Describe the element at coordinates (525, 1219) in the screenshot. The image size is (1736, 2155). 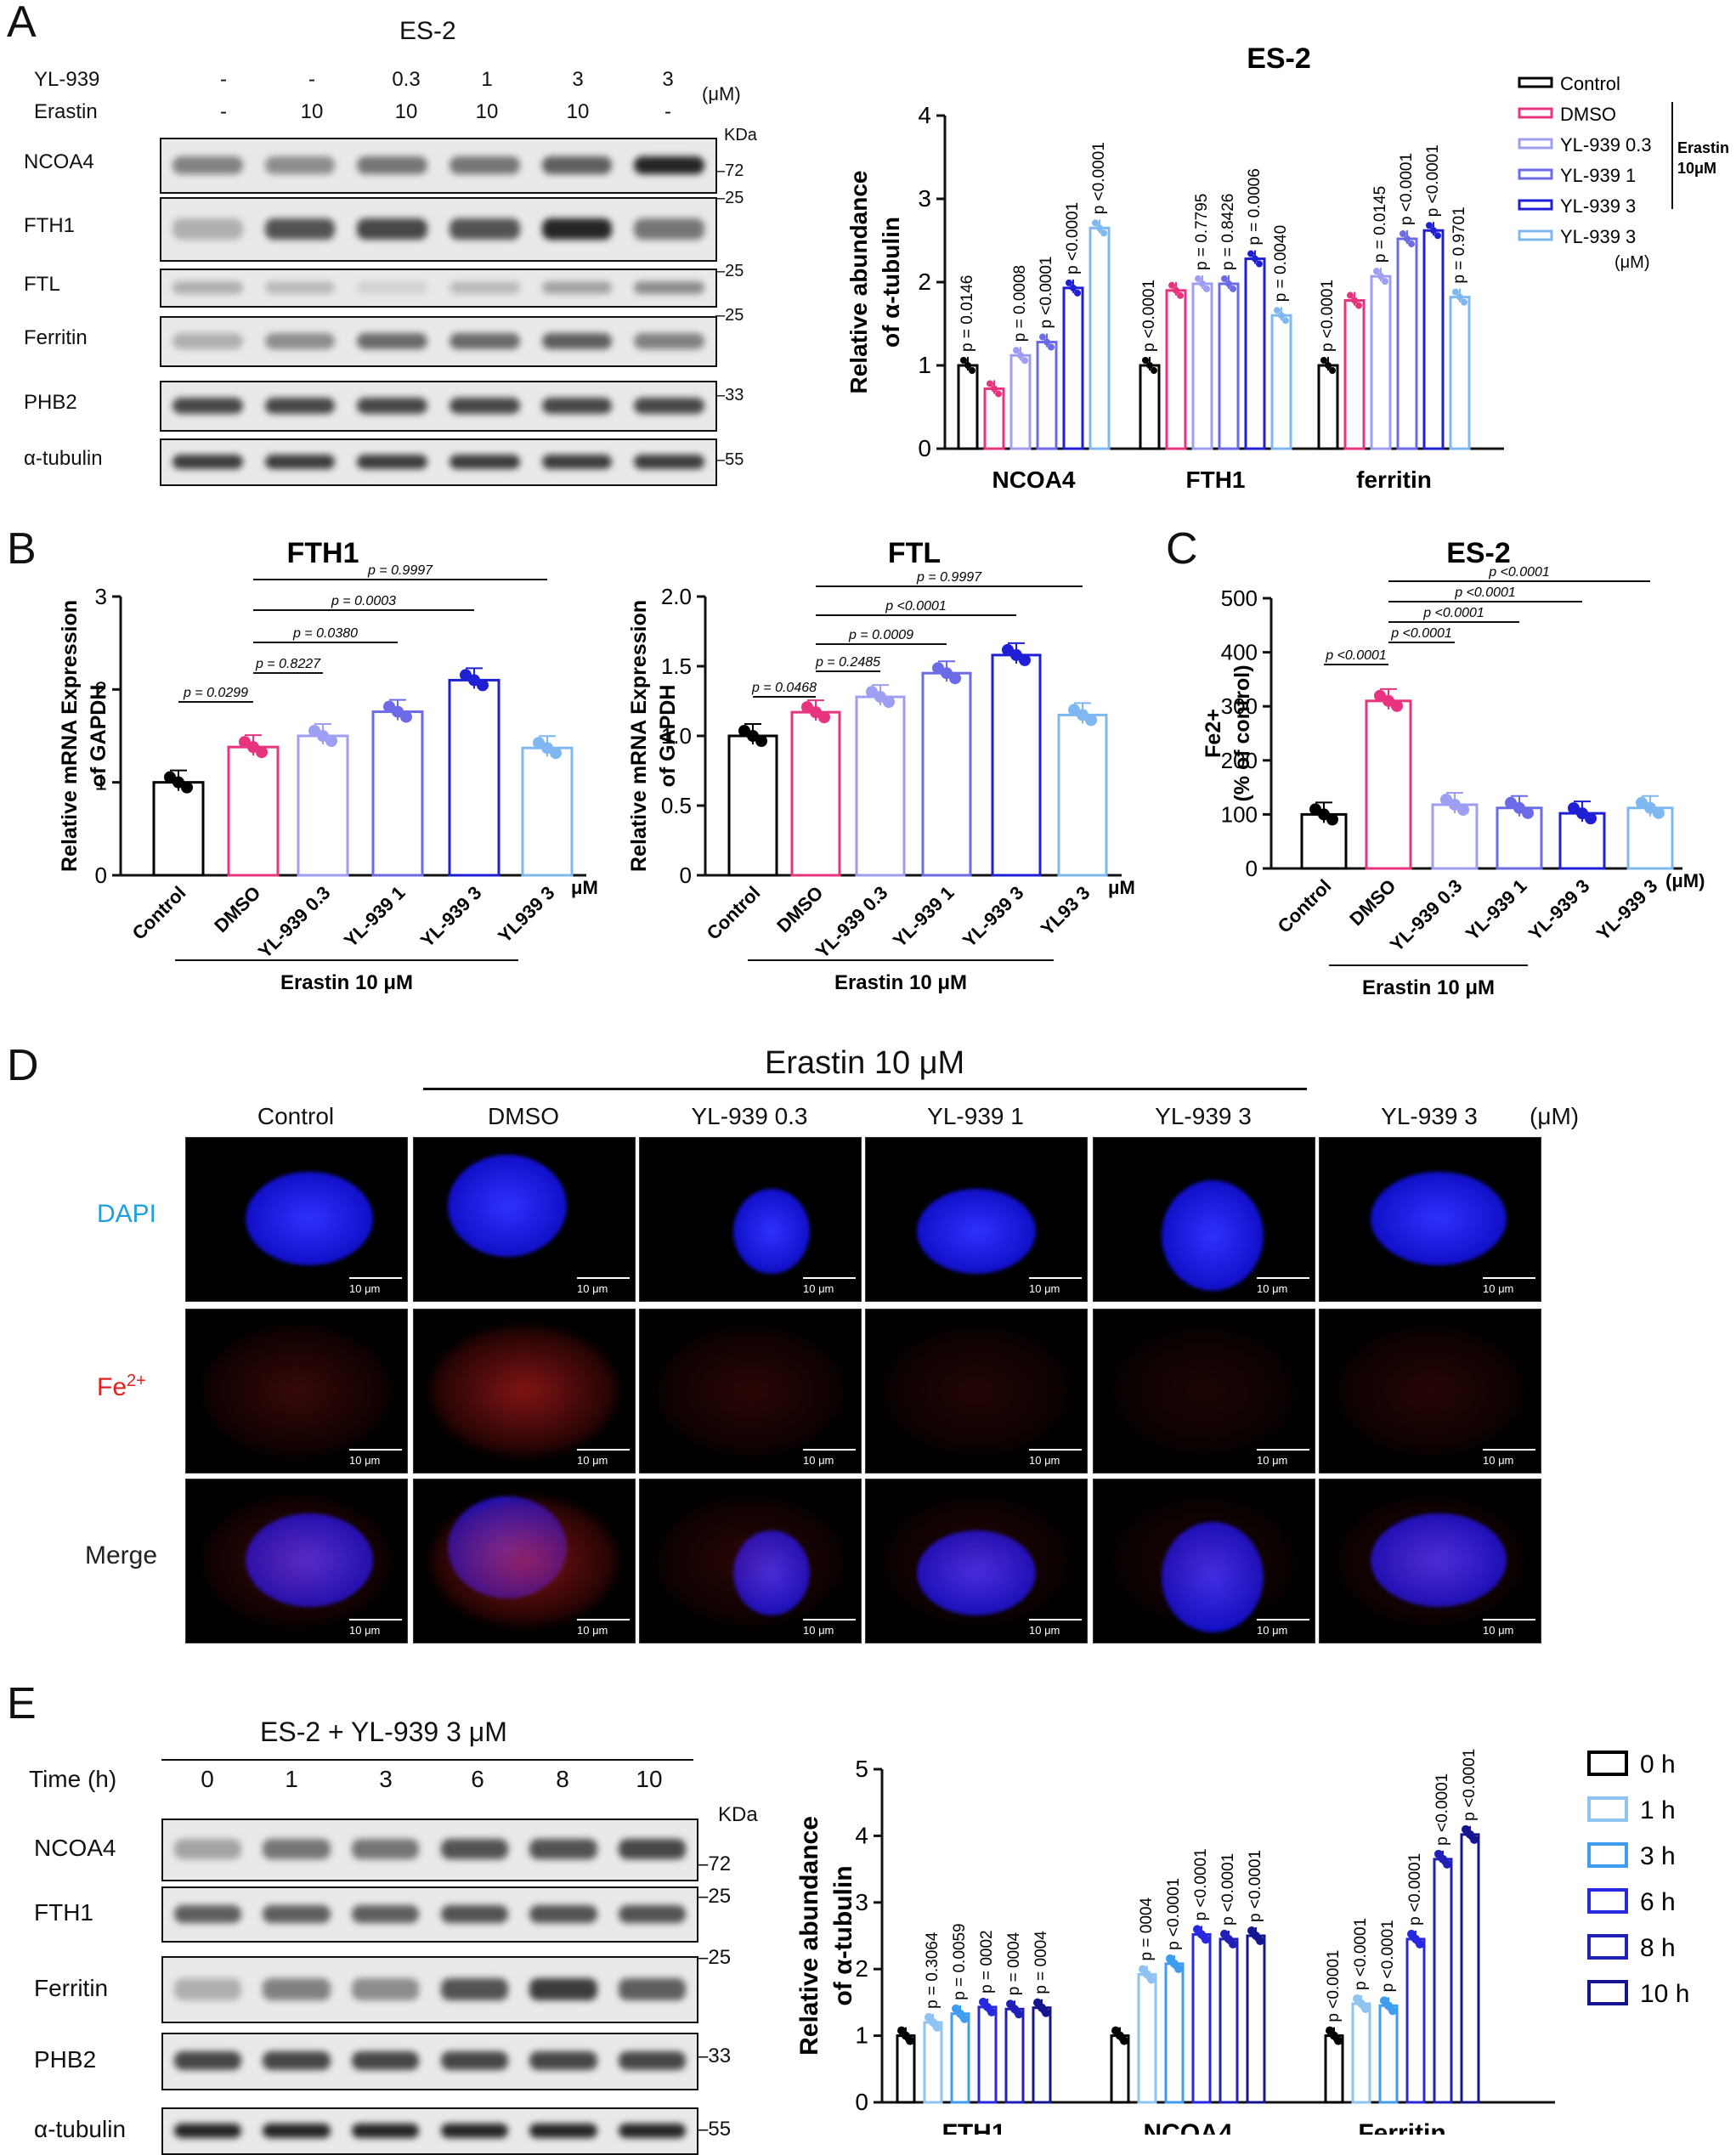
I see `micrograph-0-1: 10 μm` at that location.